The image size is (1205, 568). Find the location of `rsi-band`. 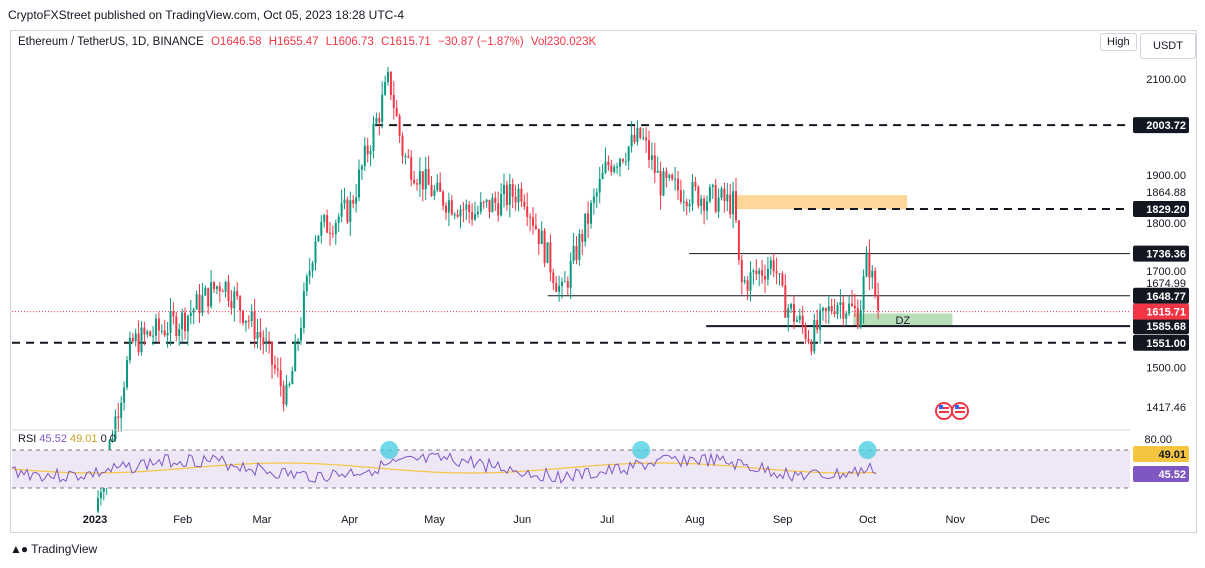

rsi-band is located at coordinates (571, 469).